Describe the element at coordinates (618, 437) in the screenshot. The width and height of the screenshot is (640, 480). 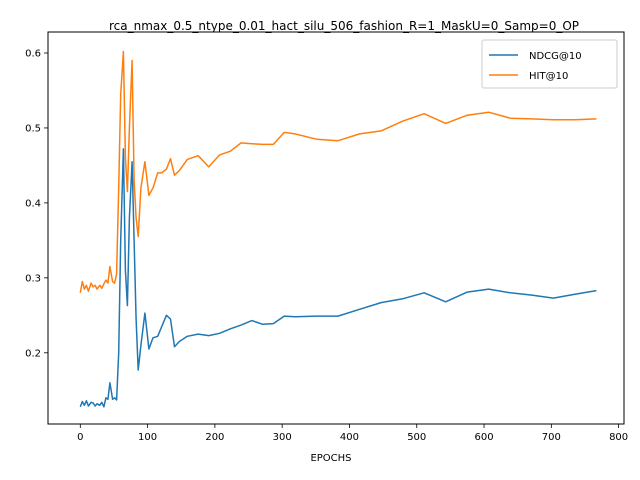
I see `x-tick-label: 800` at that location.